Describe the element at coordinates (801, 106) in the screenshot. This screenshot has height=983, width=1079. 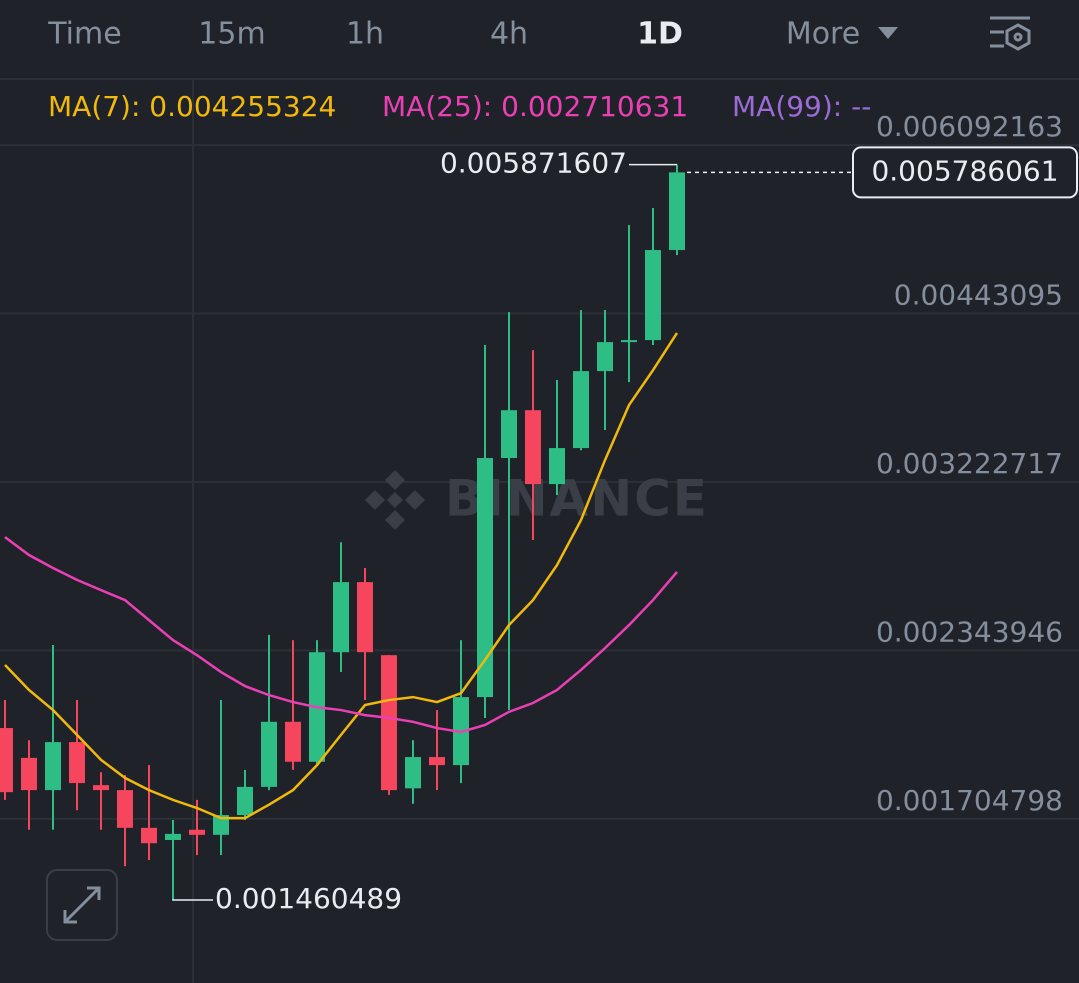
I see `legend-entry: MA(99): --` at that location.